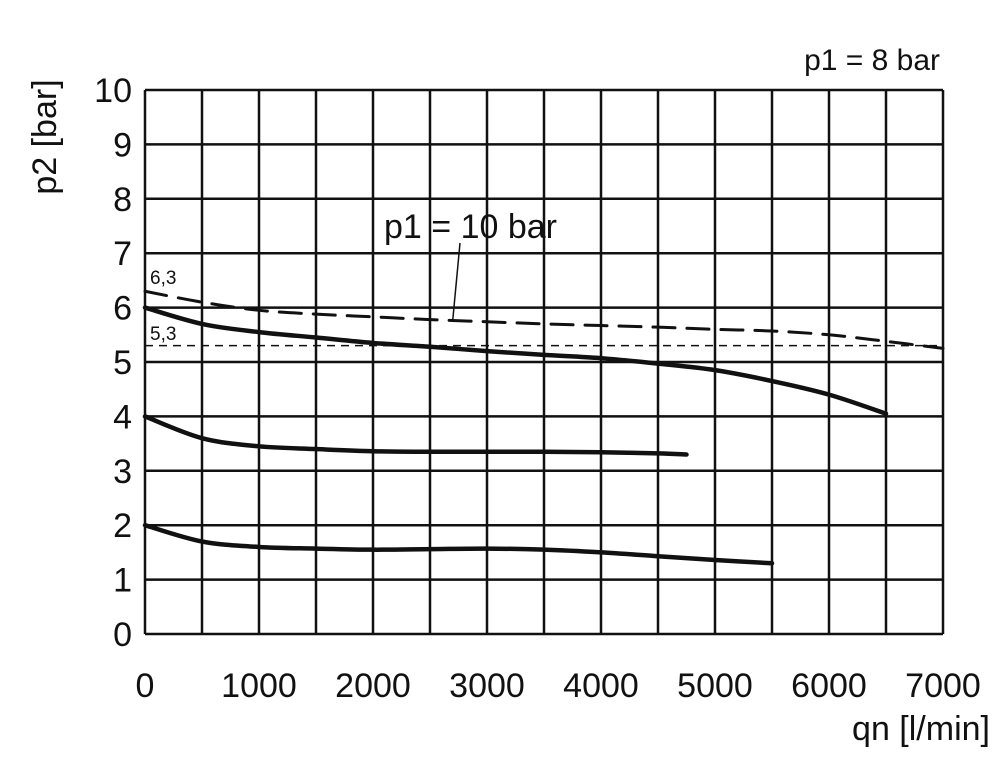 Image resolution: width=1000 pixels, height=769 pixels. I want to click on annotation-5-3: 5,3, so click(163, 334).